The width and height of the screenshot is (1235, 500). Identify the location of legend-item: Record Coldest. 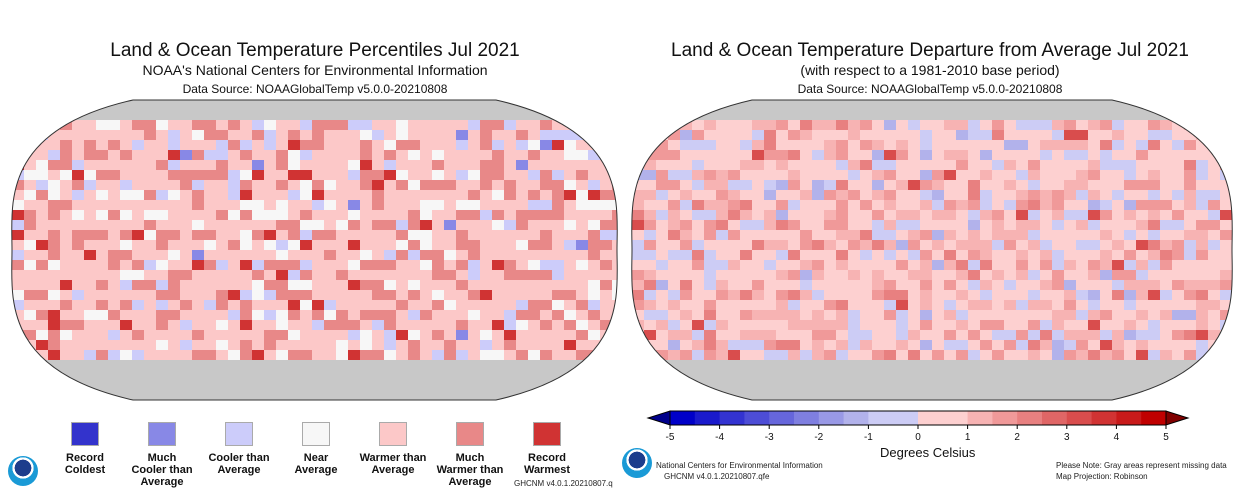
(85, 449).